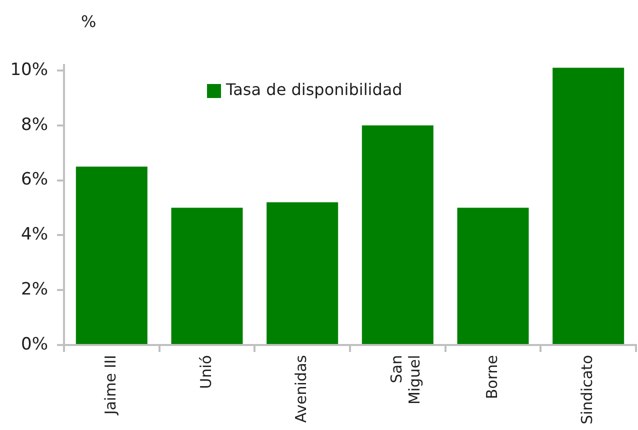 The image size is (638, 430). I want to click on legend-label: Tasa de disponibilidad, so click(313, 90).